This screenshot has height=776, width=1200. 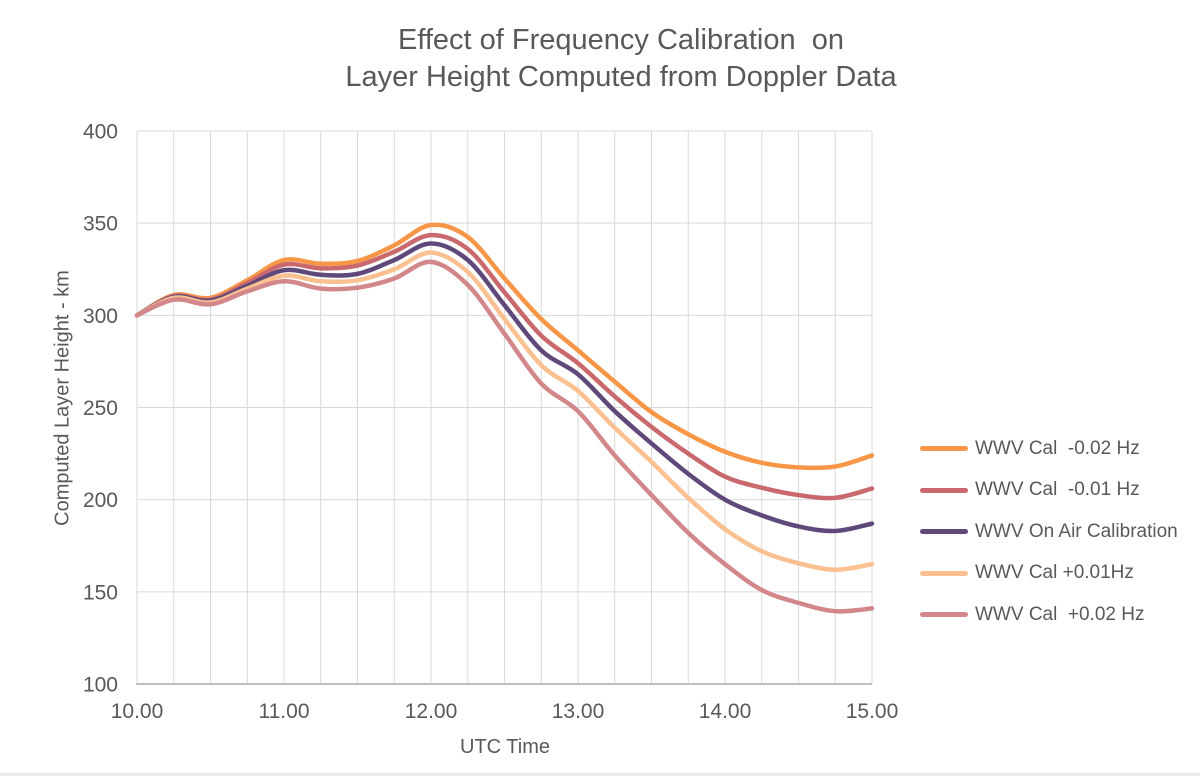 I want to click on y-tick-label: 300, so click(x=100, y=316).